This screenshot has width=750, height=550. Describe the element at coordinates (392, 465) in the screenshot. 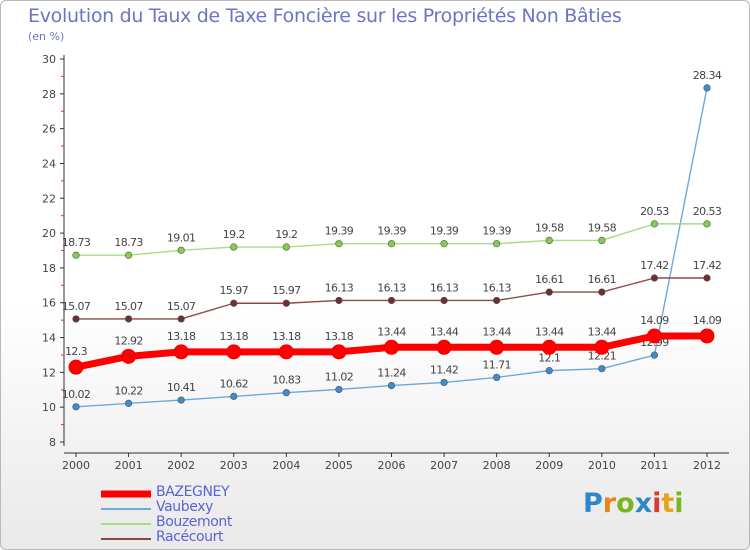

I see `x-tick-label: 2006` at that location.